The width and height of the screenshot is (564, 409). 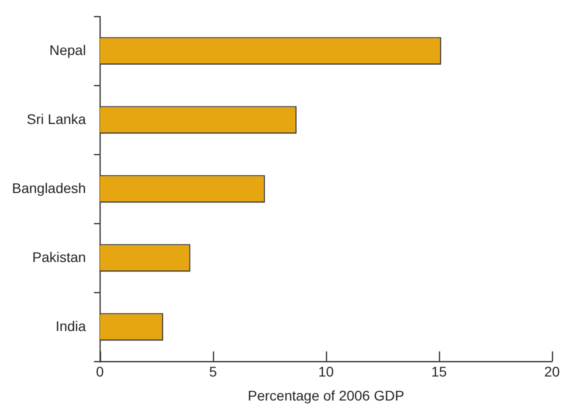 What do you see at coordinates (326, 395) in the screenshot?
I see `x-axis-title: Percentage of 2006 GDP` at bounding box center [326, 395].